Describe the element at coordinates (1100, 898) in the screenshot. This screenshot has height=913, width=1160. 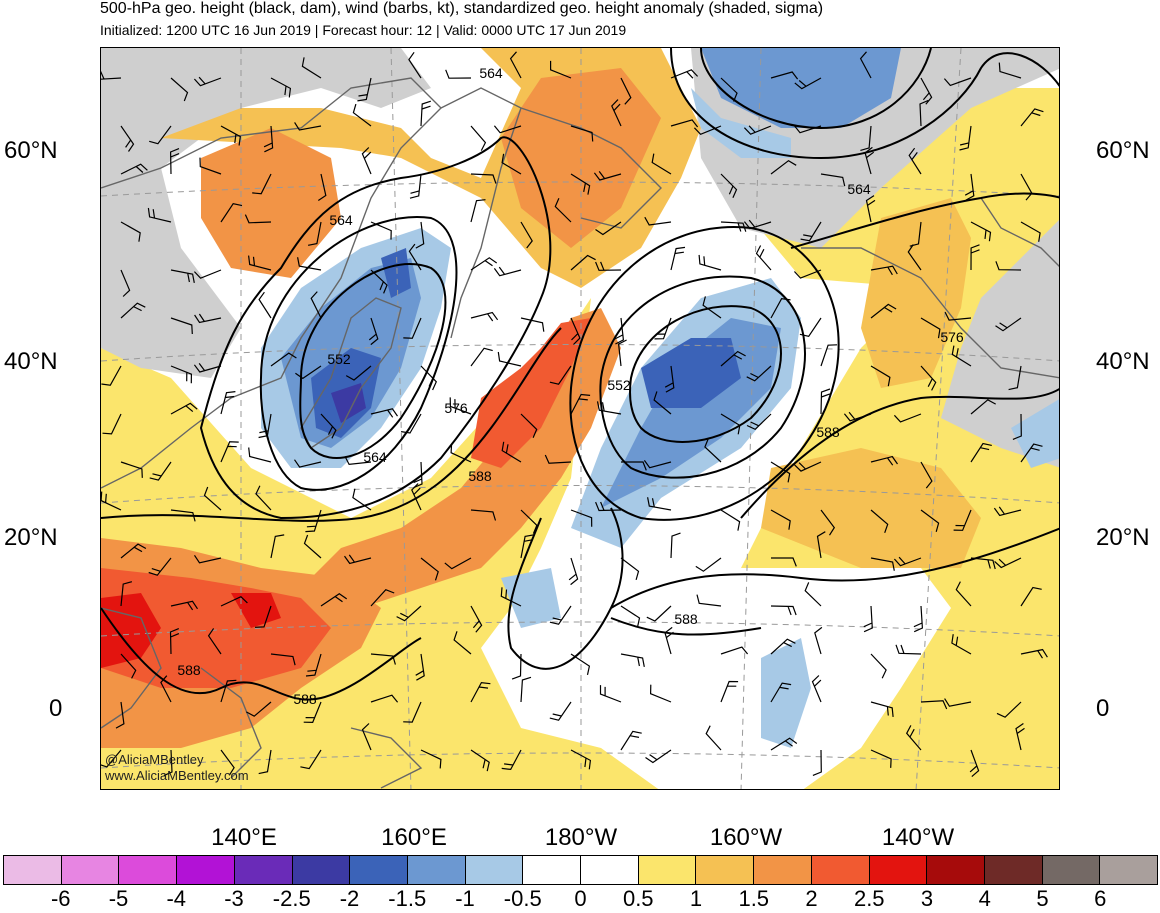
I see `colorbar-tick-label: 6` at that location.